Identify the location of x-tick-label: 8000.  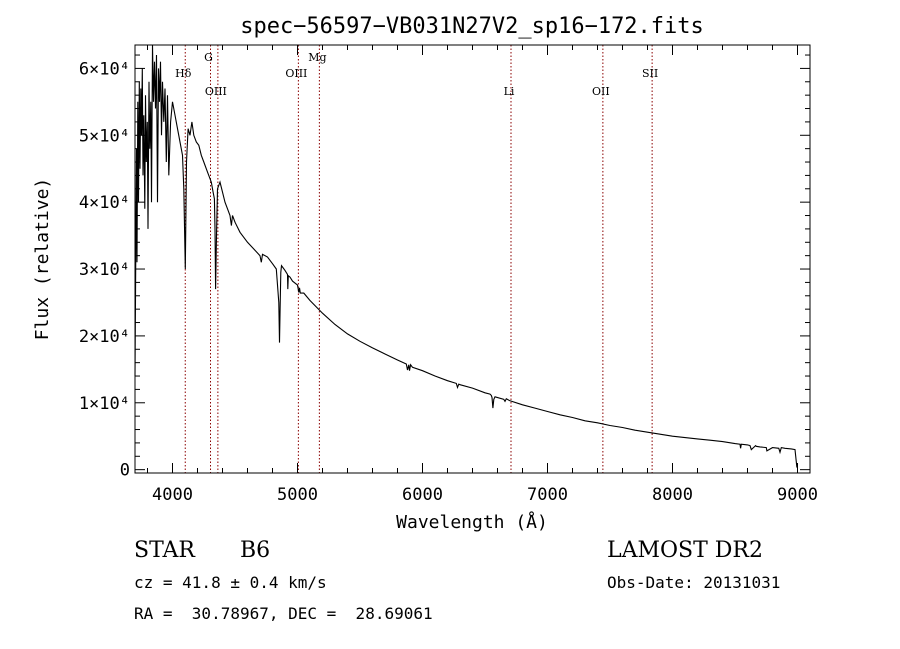
(672, 495).